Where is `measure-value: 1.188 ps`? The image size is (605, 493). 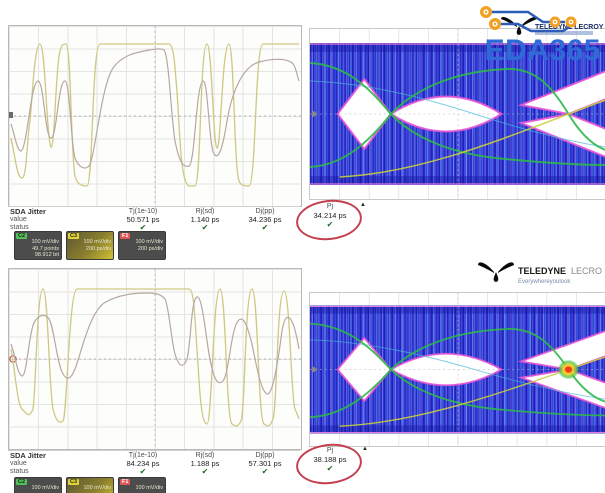
measure-value: 1.188 ps is located at coordinates (205, 463).